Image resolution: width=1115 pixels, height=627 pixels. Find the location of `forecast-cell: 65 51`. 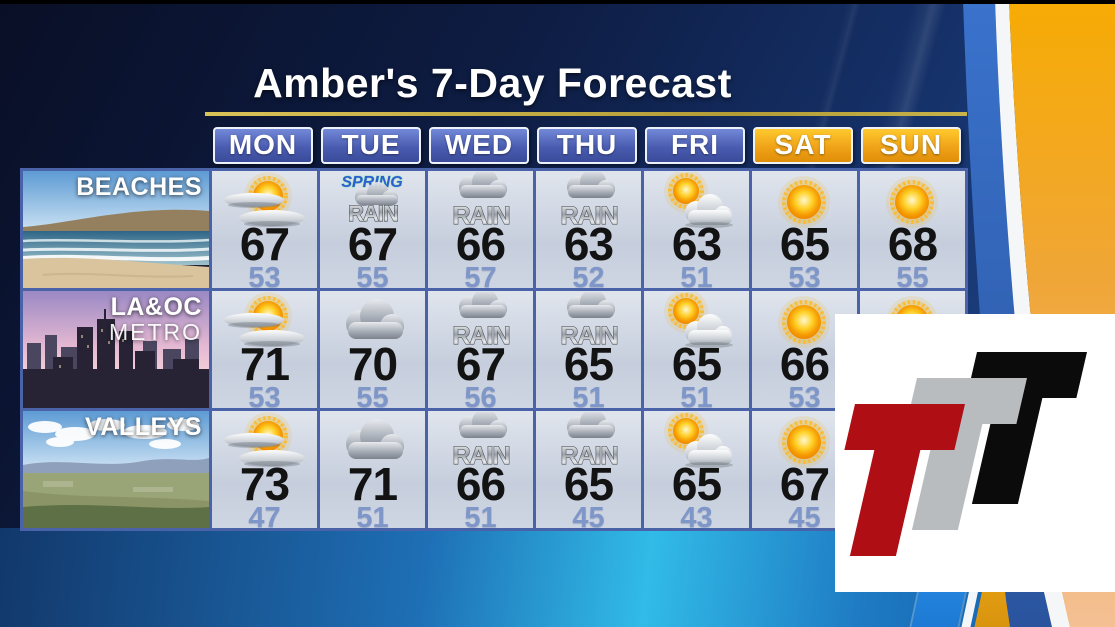

forecast-cell: 65 51 is located at coordinates (698, 351).